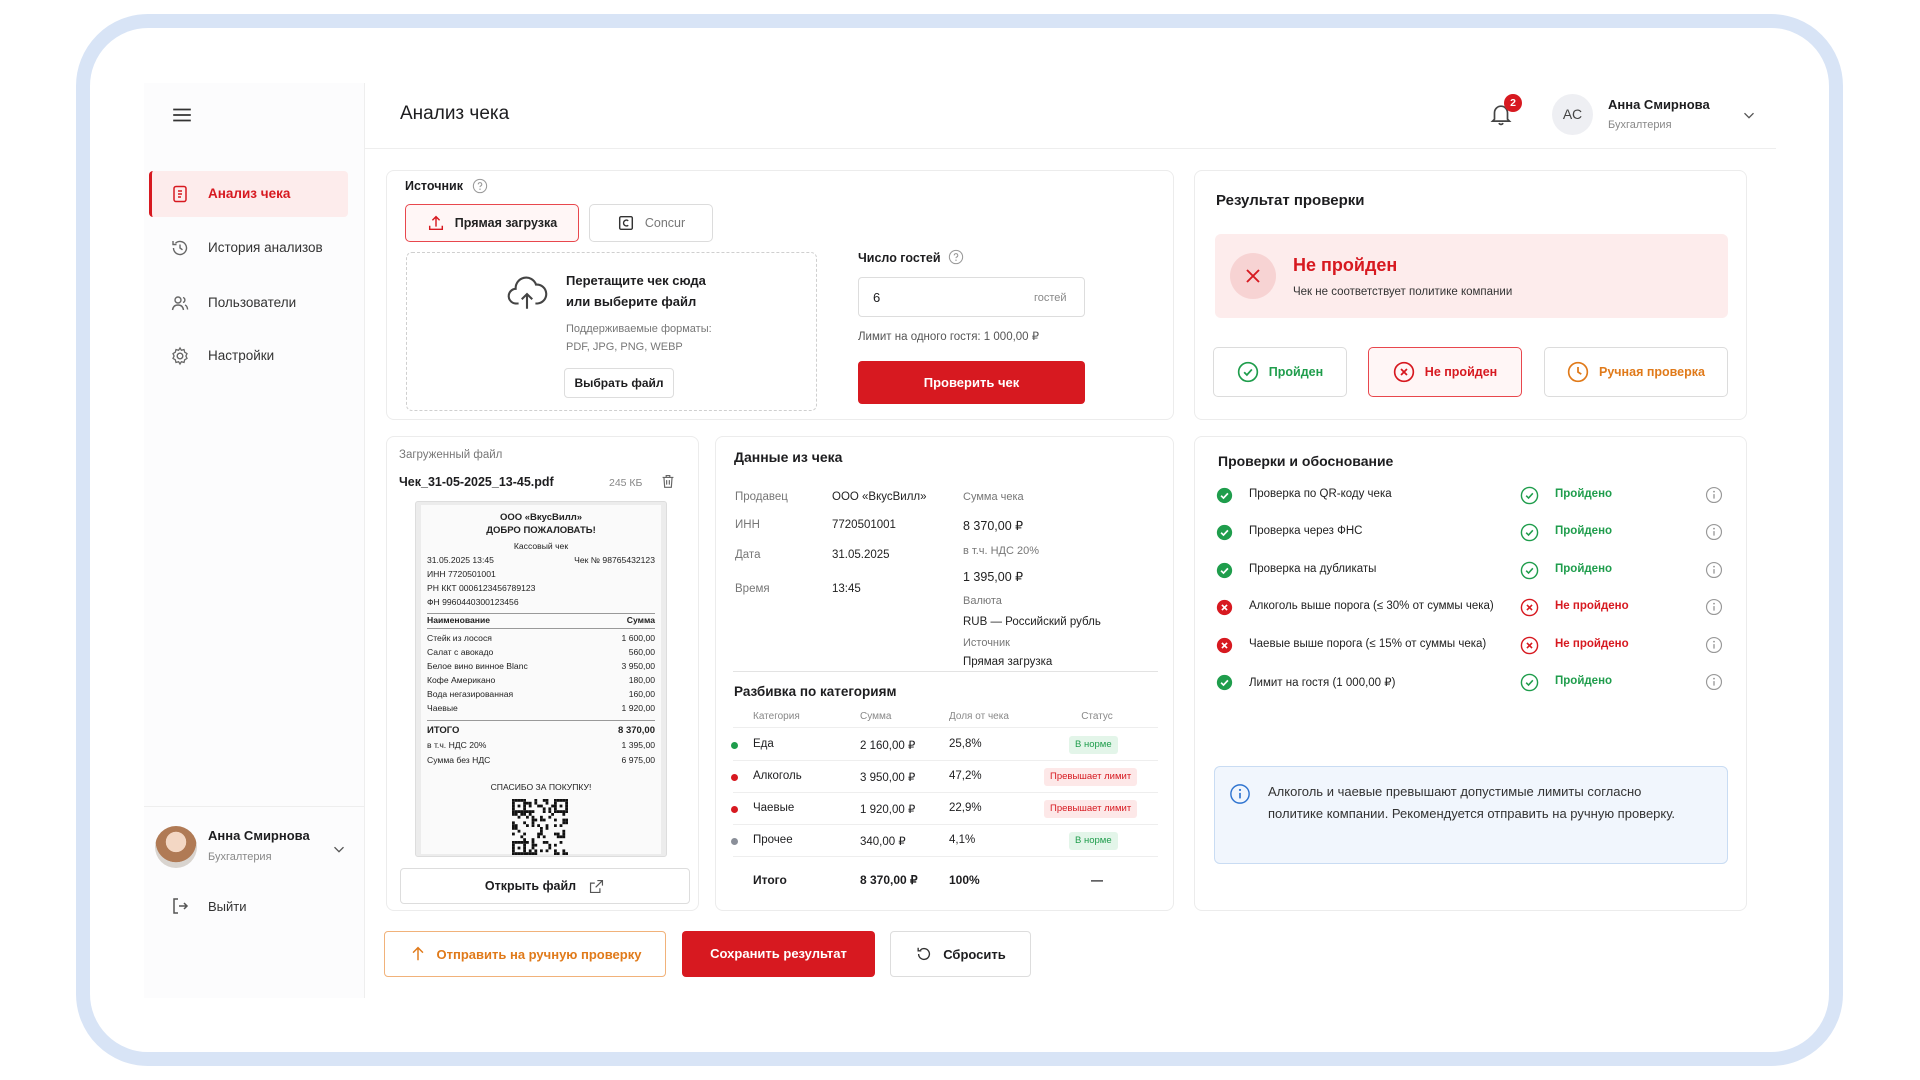 The image size is (1920, 1080). Describe the element at coordinates (761, 497) in the screenshot. I see `field-label: Продавец` at that location.